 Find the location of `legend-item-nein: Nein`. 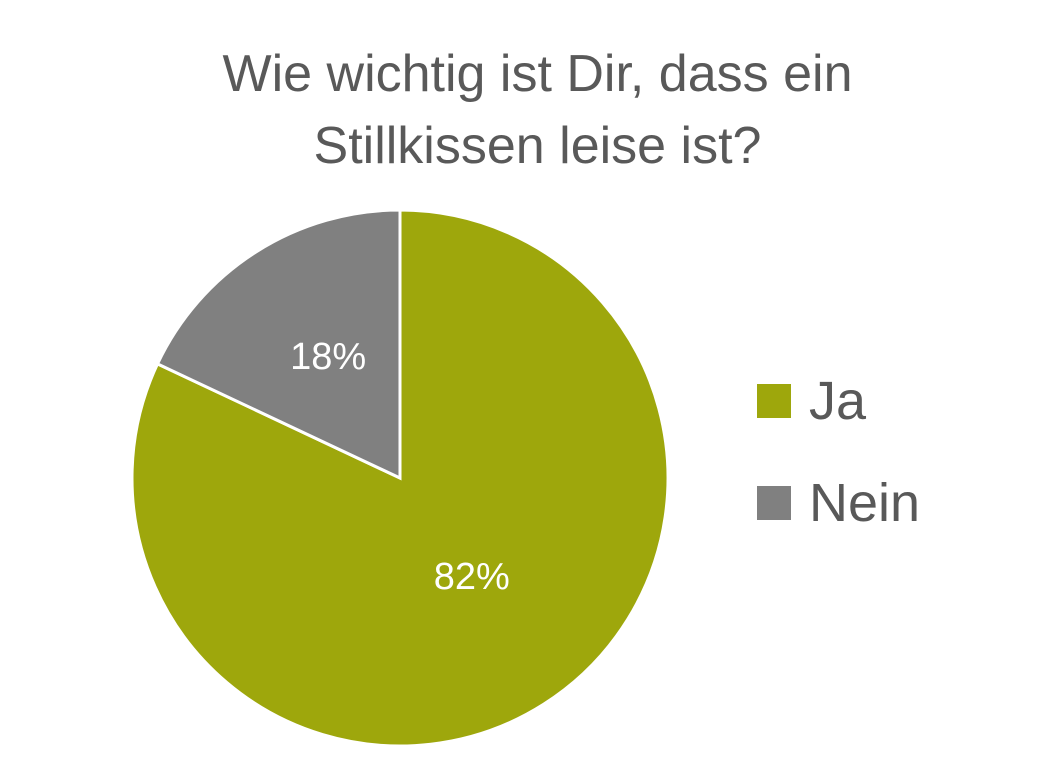

legend-item-nein: Nein is located at coordinates (838, 503).